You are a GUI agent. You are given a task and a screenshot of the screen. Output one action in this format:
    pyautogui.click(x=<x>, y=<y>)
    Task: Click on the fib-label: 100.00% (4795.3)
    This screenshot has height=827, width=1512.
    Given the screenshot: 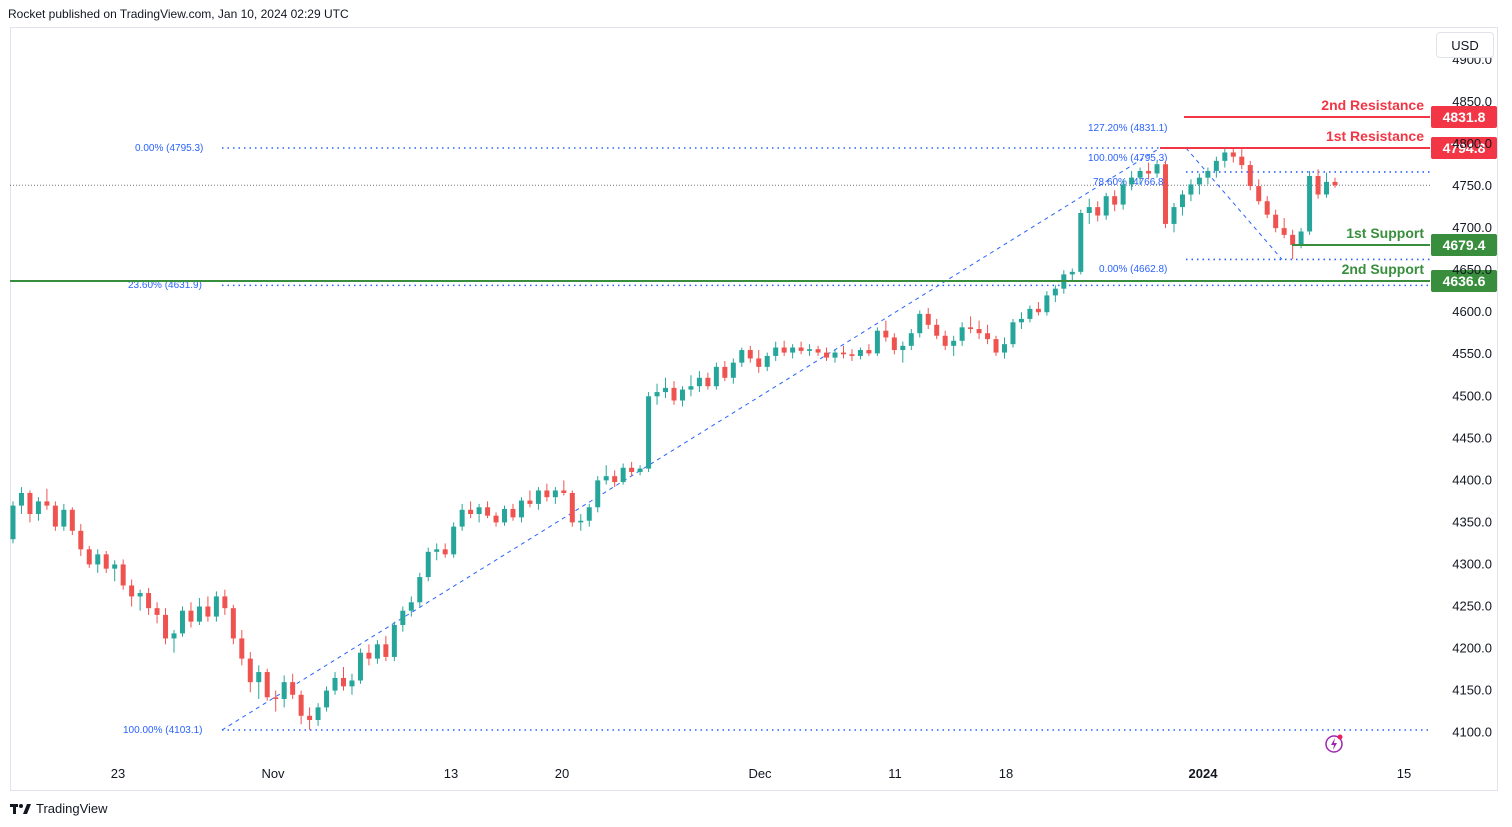 What is the action you would take?
    pyautogui.click(x=1128, y=158)
    